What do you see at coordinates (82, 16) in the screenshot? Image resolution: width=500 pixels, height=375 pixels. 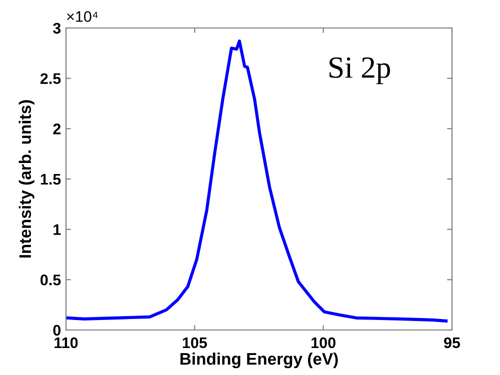 I see `text: ×10⁴` at bounding box center [82, 16].